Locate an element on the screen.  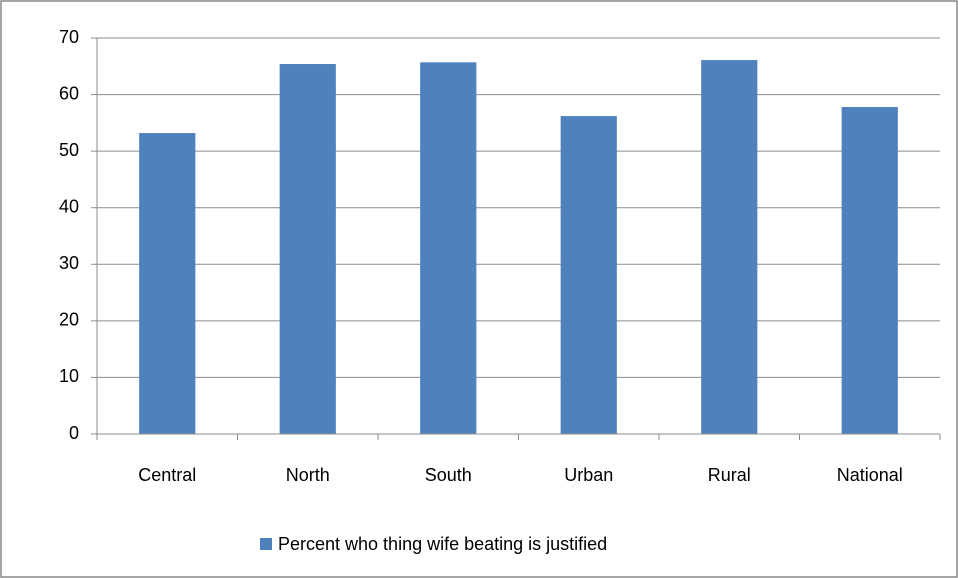
legend-swatch is located at coordinates (266, 544).